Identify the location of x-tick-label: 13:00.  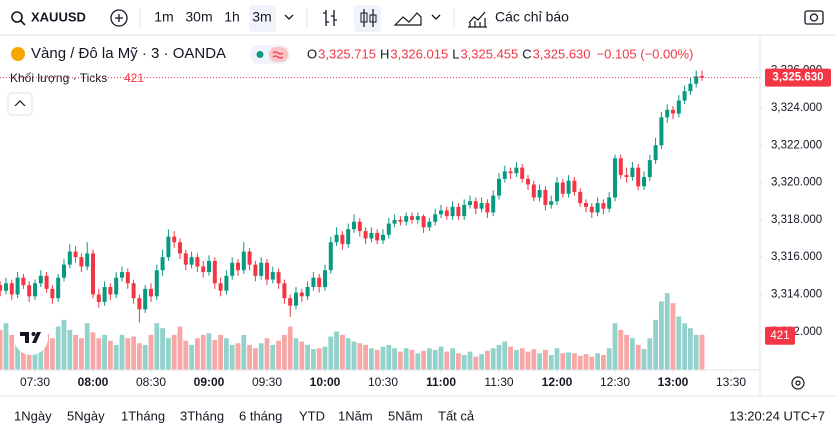
(673, 382).